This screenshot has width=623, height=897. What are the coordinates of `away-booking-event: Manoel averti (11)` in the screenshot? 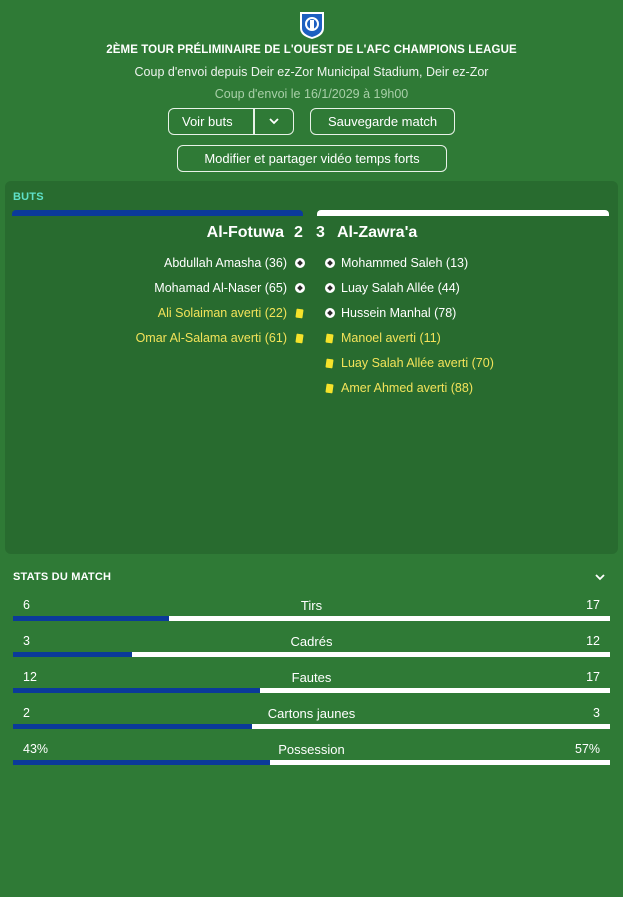 It's located at (382, 338).